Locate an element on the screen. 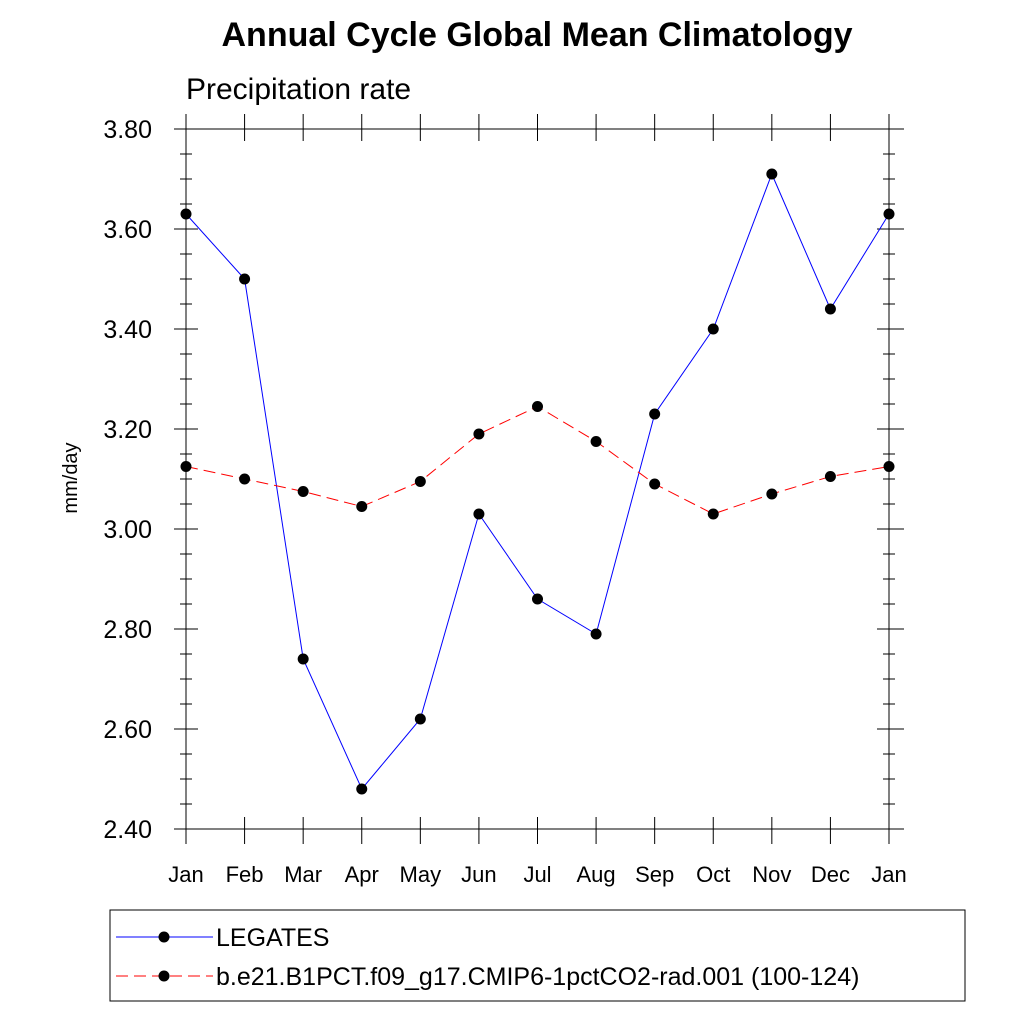 The width and height of the screenshot is (1024, 1024). legend-box is located at coordinates (537, 955).